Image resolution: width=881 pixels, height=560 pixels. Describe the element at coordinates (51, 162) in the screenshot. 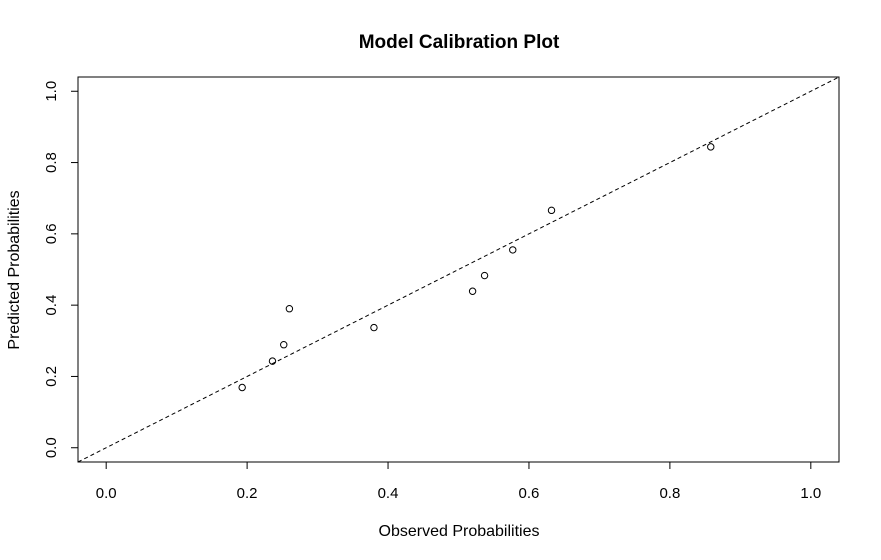

I see `y-tick-label: 0.8` at that location.